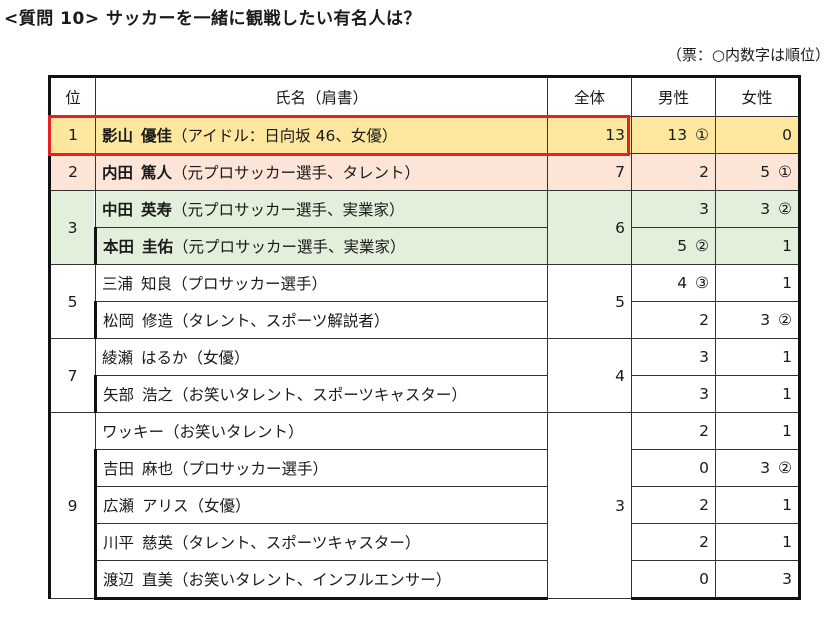 The width and height of the screenshot is (840, 617). I want to click on table-row: 矢部 浩之（お笑いタレント、スポーツキャスター） 3 1, so click(425, 394).